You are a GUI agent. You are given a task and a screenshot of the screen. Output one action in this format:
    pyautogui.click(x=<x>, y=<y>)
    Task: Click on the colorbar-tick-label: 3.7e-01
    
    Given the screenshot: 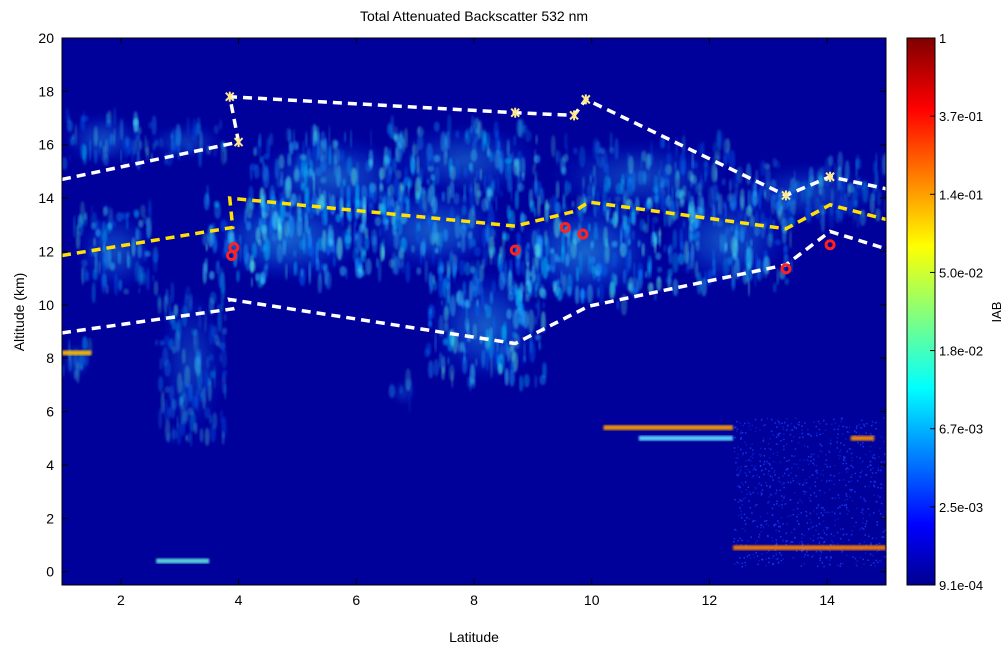 What is the action you would take?
    pyautogui.click(x=961, y=116)
    